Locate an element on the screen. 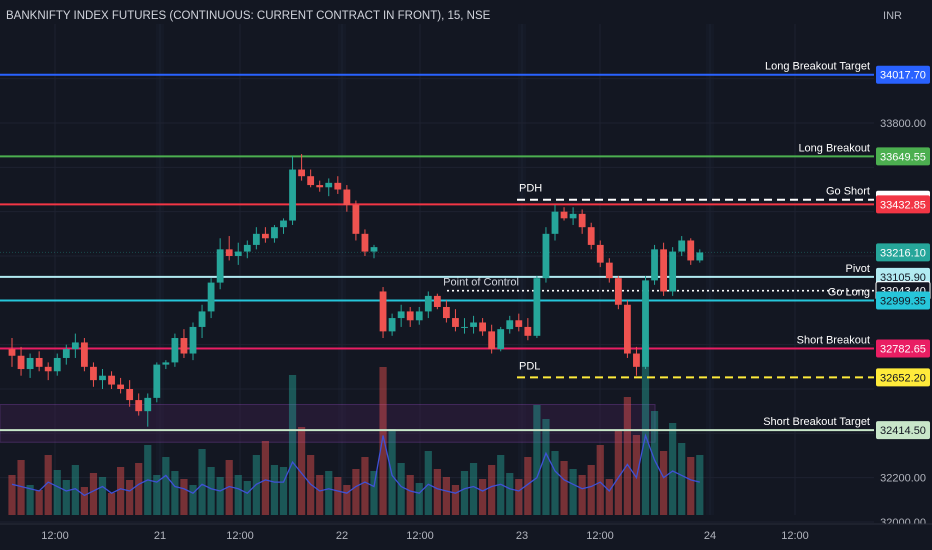  currency-label: INR is located at coordinates (892, 16).